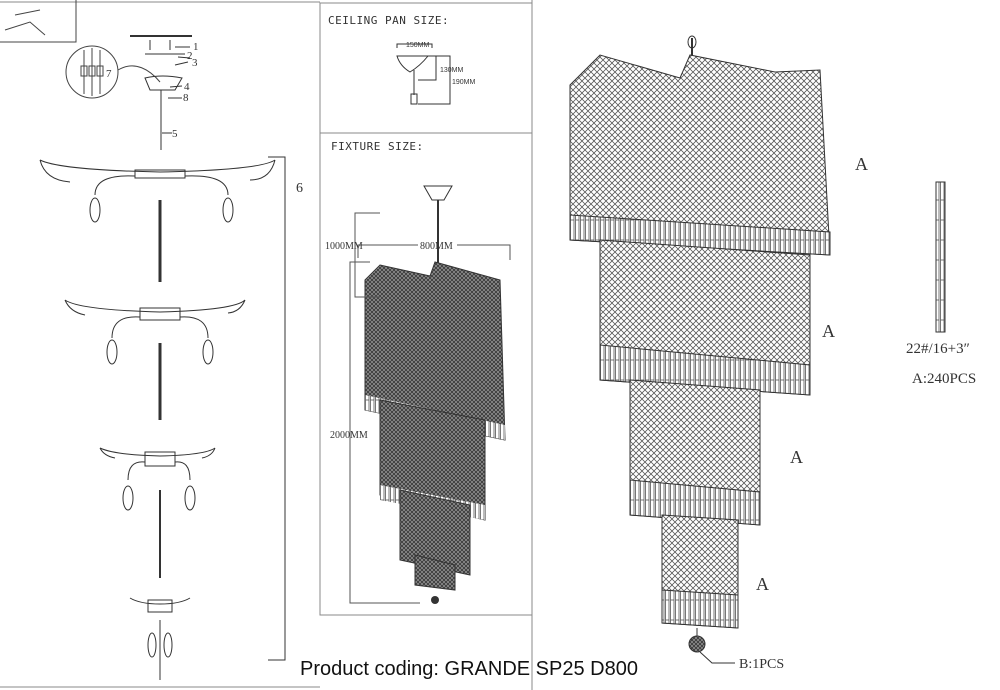 The image size is (1000, 690). What do you see at coordinates (377, 146) in the screenshot?
I see `fixture-size-title: FIXTURE SIZE:` at bounding box center [377, 146].